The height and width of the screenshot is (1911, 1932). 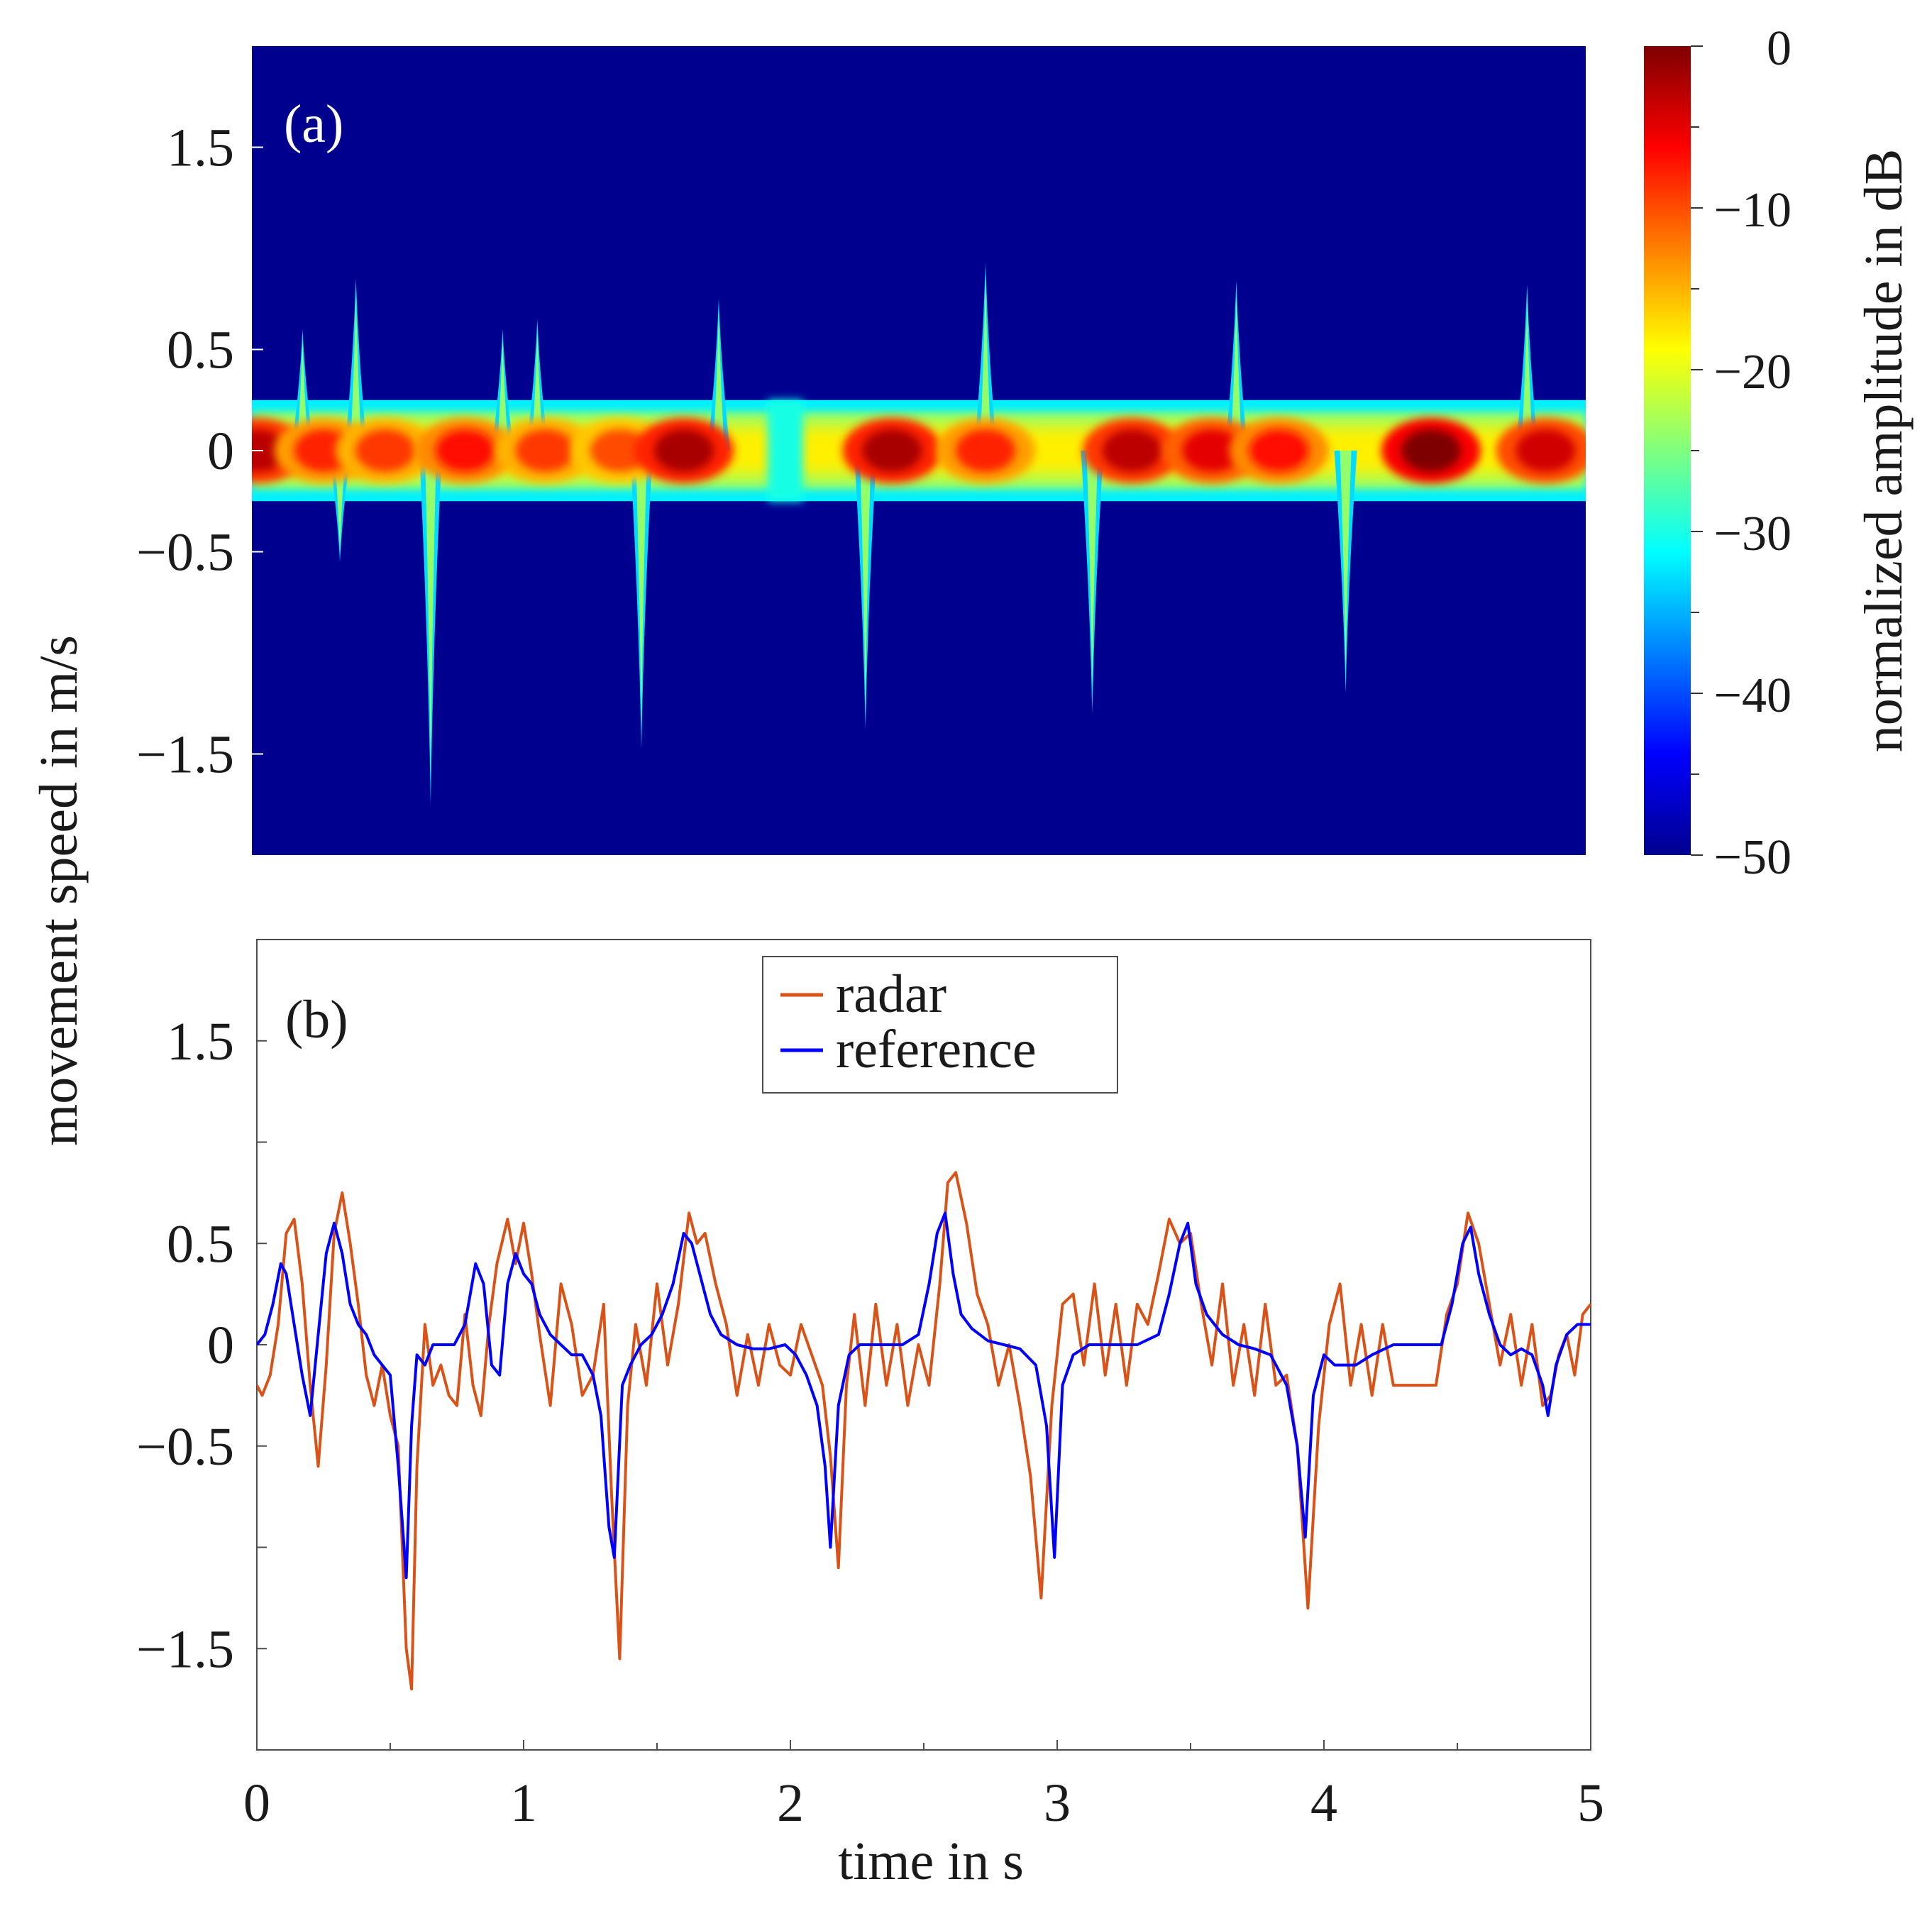 What do you see at coordinates (1753, 210) in the screenshot?
I see `colorbar-tick-label: −10` at bounding box center [1753, 210].